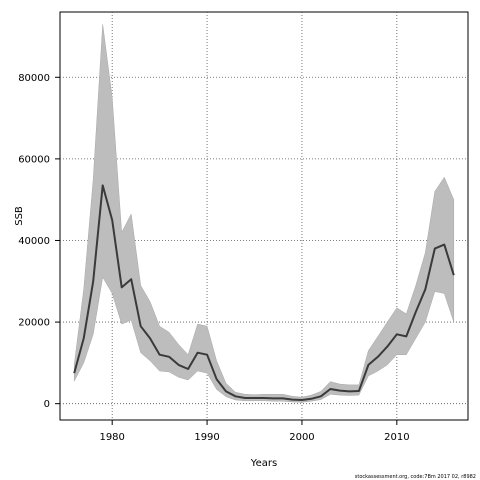 Image resolution: width=480 pixels, height=480 pixels. I want to click on y-axis-ticks: 0 20000 40000 60000 80000, so click(39, 241).